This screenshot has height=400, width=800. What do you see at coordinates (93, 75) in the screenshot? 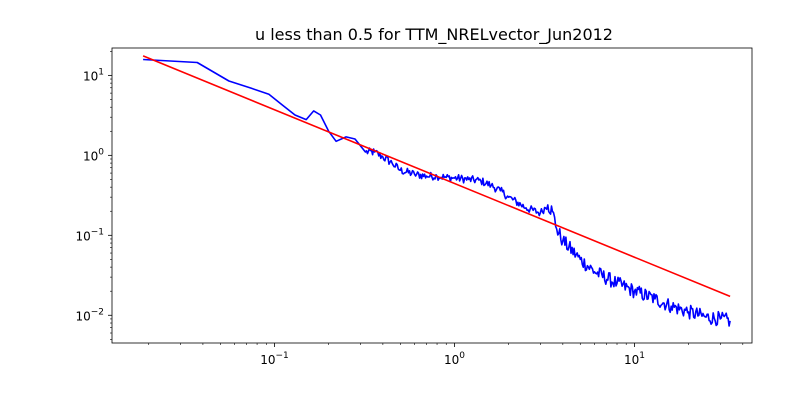
I see `y-tick-label: 10¹` at bounding box center [93, 75].